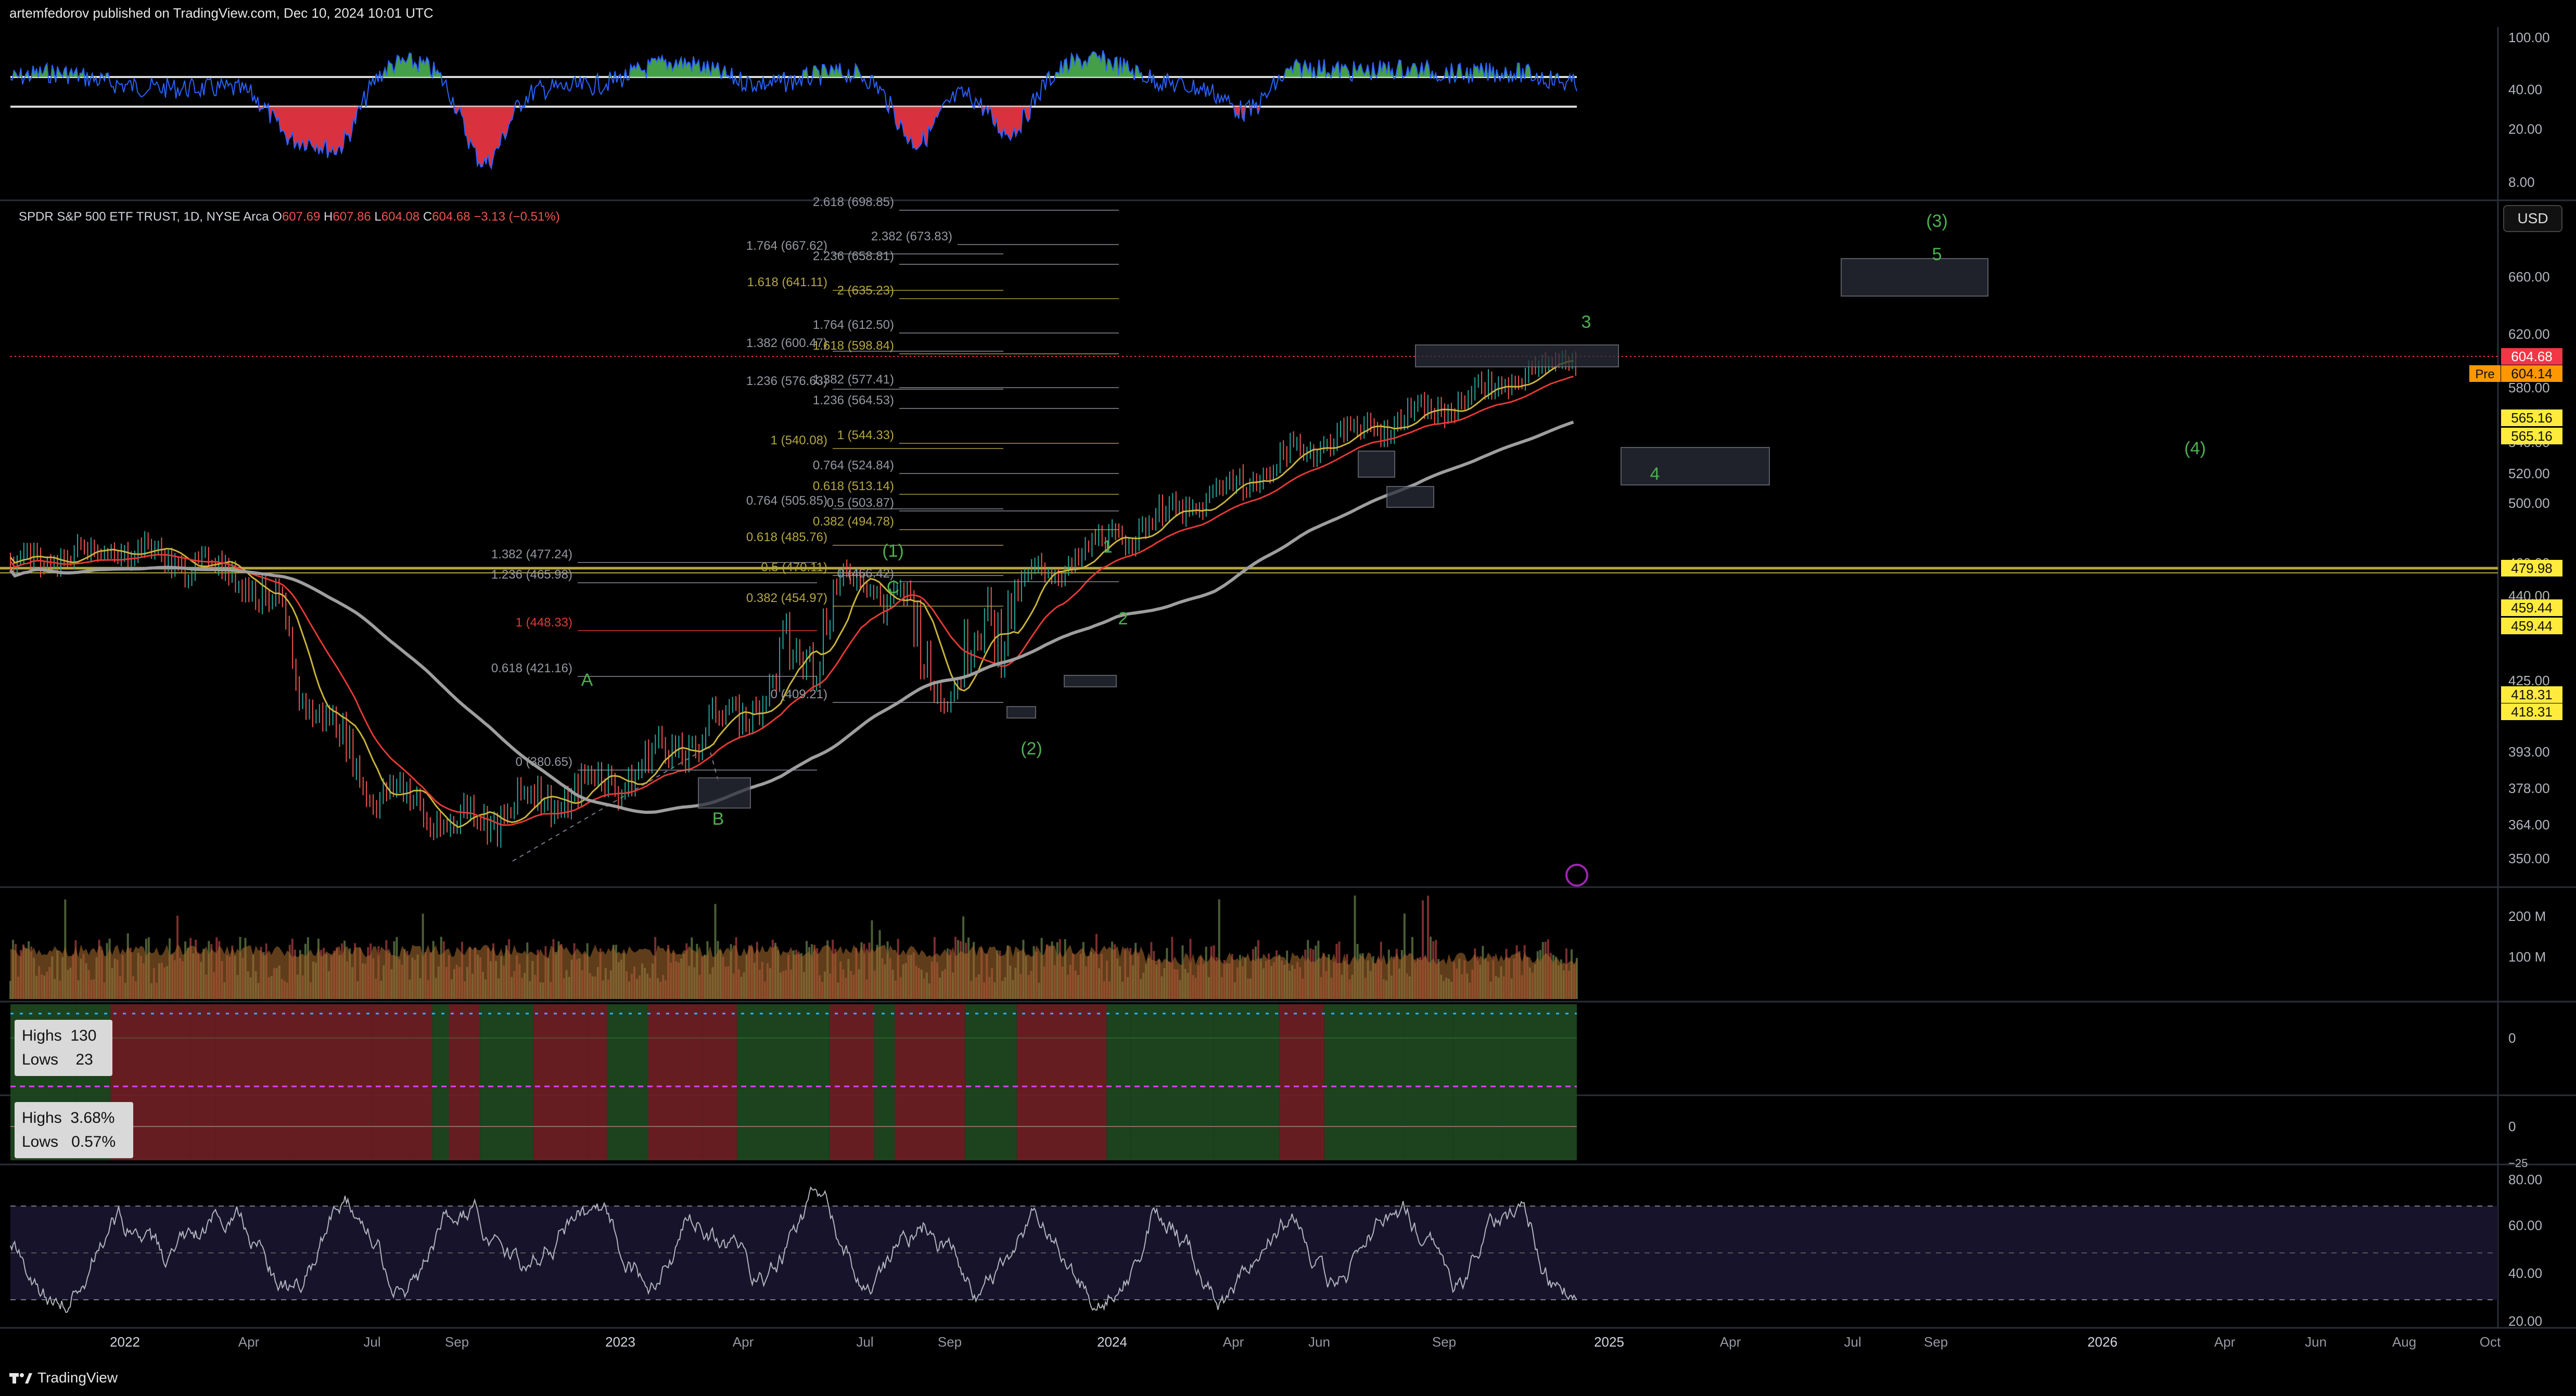  Describe the element at coordinates (865, 574) in the screenshot. I see `fib-level-label: 0 (466.42)` at that location.